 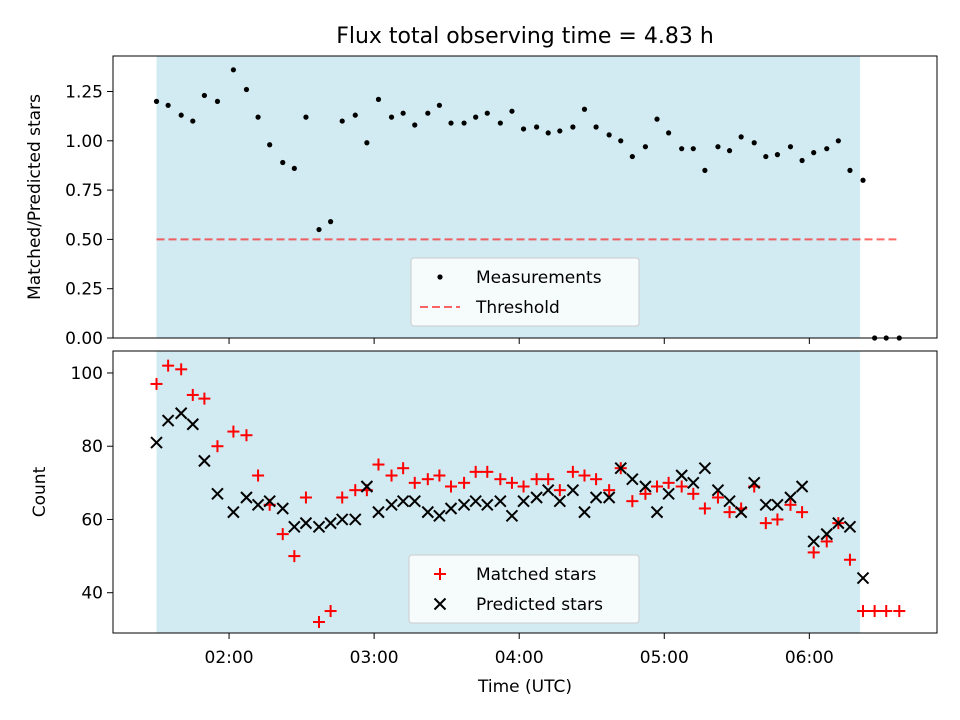 What do you see at coordinates (84, 142) in the screenshot?
I see `y-tick-label: 1.00` at bounding box center [84, 142].